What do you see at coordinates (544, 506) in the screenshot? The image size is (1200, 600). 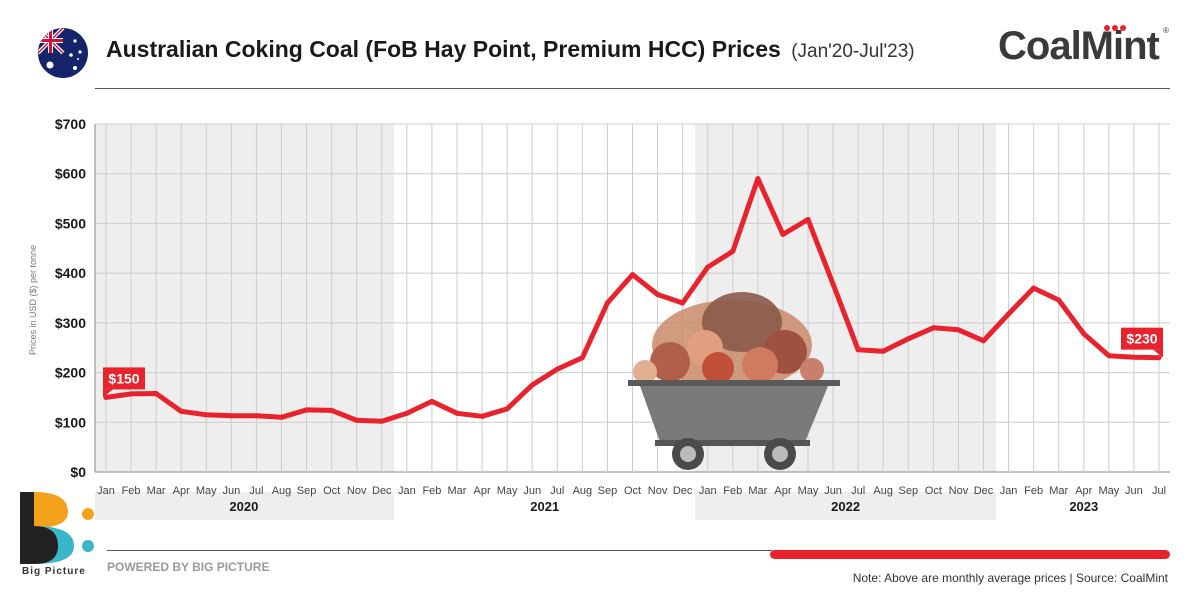 I see `year-label-2021: 2021` at bounding box center [544, 506].